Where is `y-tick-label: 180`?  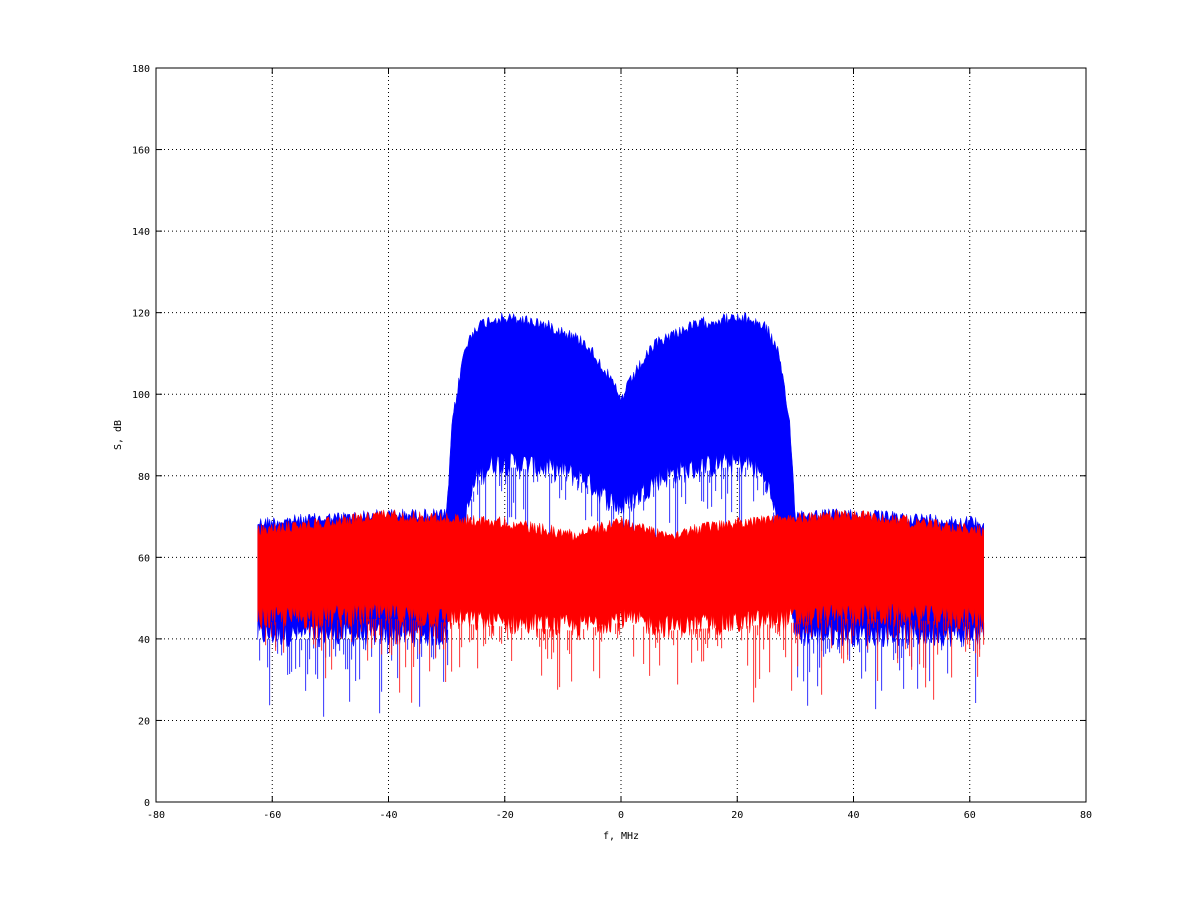
y-tick-label: 180 is located at coordinates (141, 69).